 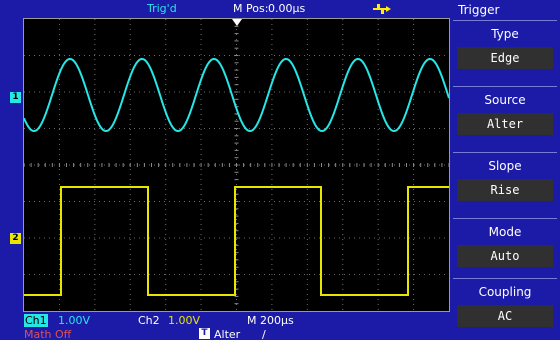 What do you see at coordinates (225, 9) in the screenshot?
I see `status-bar: Trig'd M Pos: 0.00µs` at bounding box center [225, 9].